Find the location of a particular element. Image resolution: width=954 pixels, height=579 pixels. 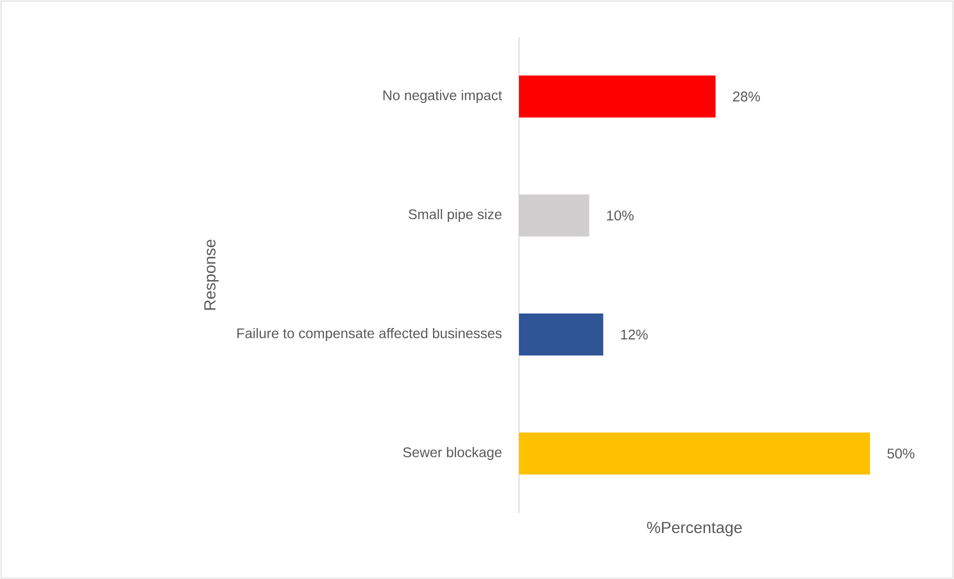

y-tick-label: Failure to compensate affected businesses is located at coordinates (369, 335).